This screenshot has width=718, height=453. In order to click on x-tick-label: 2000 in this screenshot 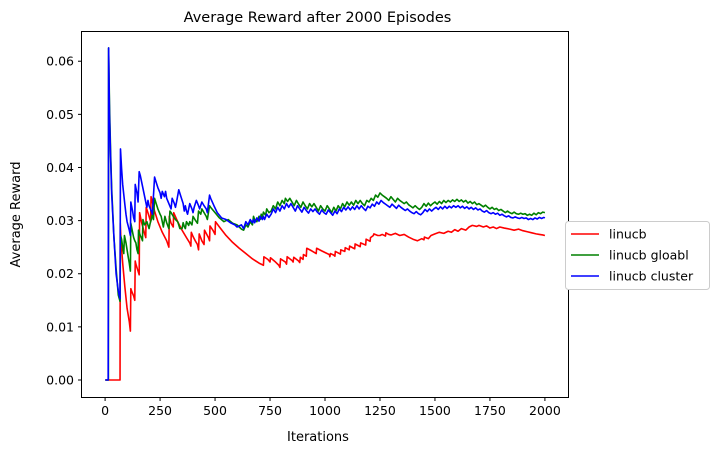, I will do `click(545, 410)`.